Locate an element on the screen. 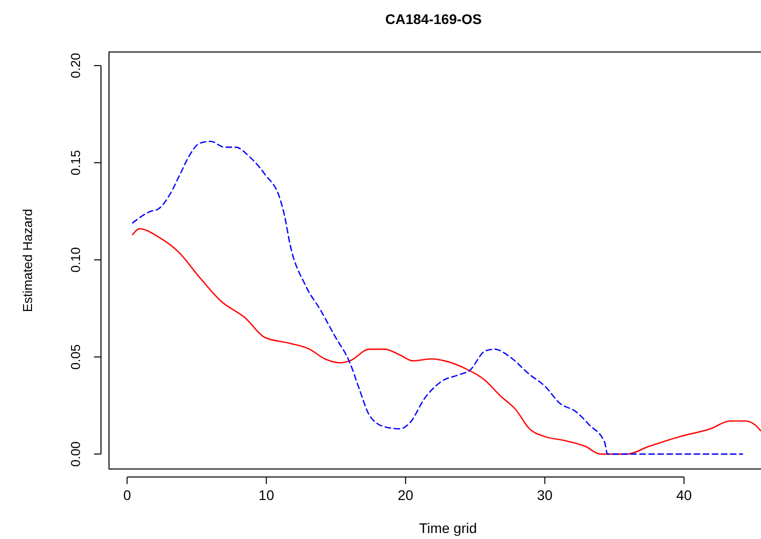 Image resolution: width=761 pixels, height=539 pixels. x-axis-title: Time grid is located at coordinates (448, 528).